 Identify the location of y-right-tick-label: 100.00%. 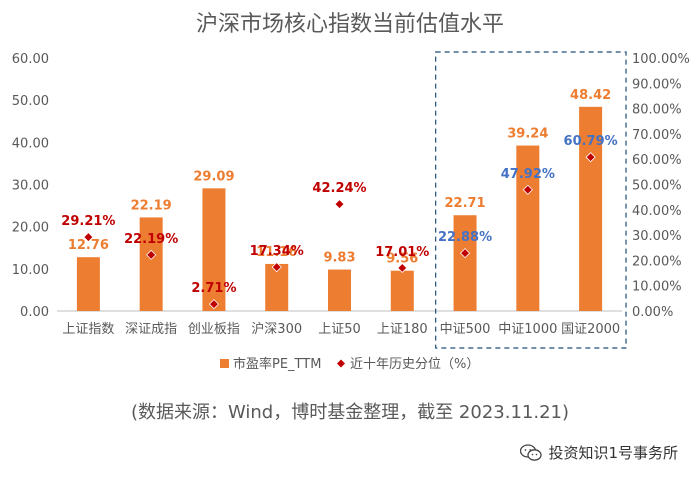
(661, 59).